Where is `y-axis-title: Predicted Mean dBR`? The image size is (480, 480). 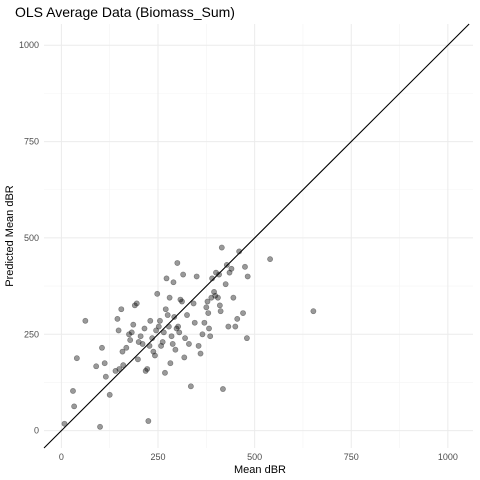
y-axis-title: Predicted Mean dBR is located at coordinates (10, 236).